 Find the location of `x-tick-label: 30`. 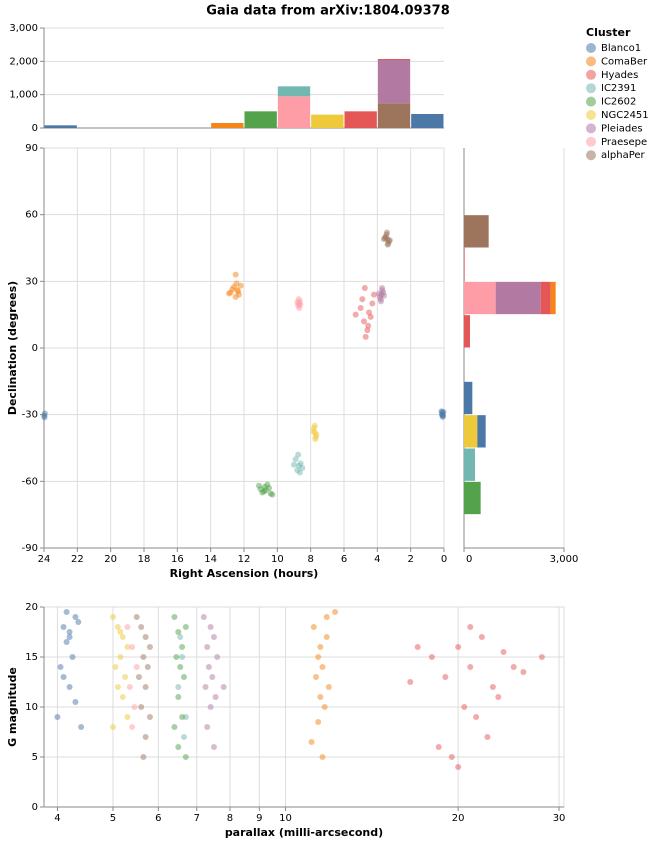

x-tick-label: 30 is located at coordinates (559, 818).